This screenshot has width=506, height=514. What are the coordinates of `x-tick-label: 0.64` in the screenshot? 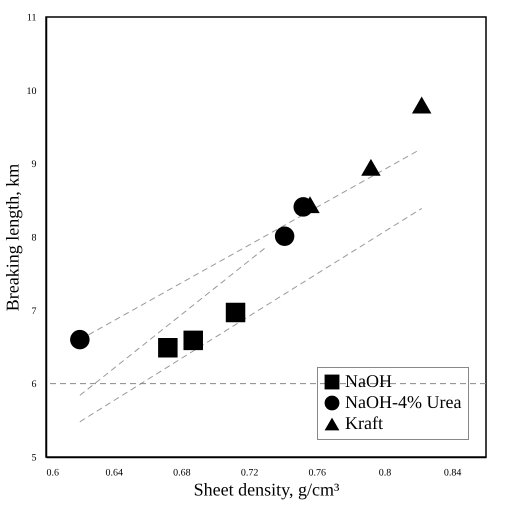 It's located at (114, 473).